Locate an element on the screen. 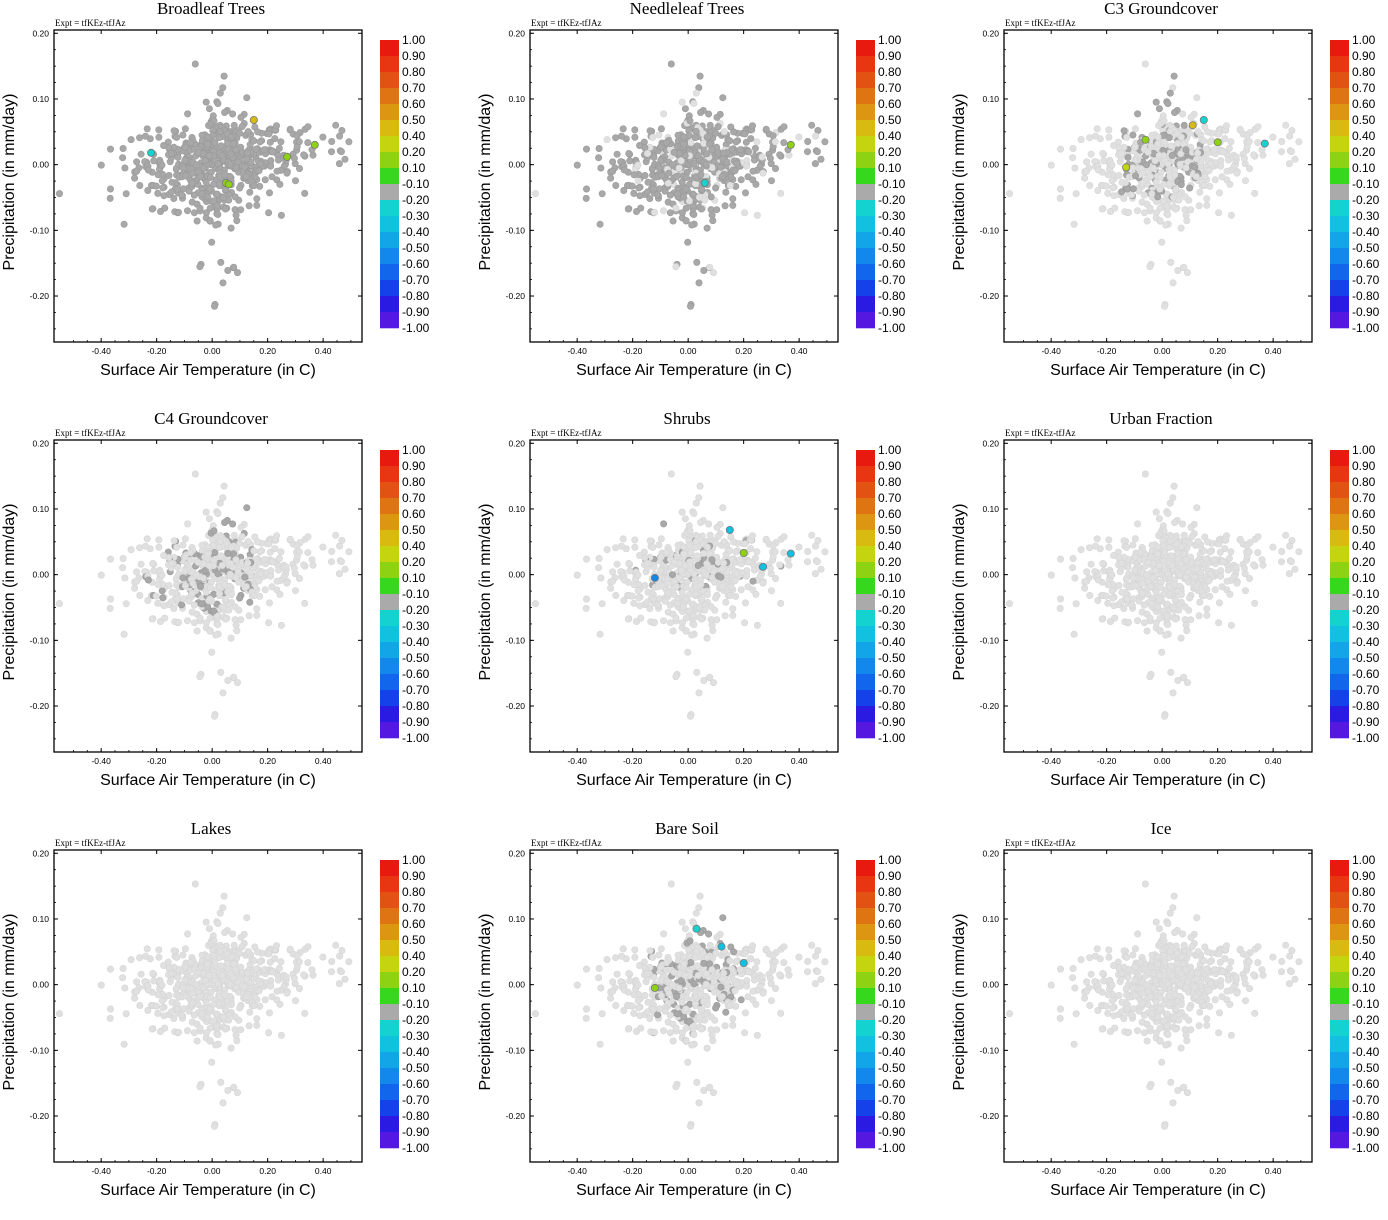 The image size is (1388, 1220). x-tick-label: 0.40 is located at coordinates (799, 761).